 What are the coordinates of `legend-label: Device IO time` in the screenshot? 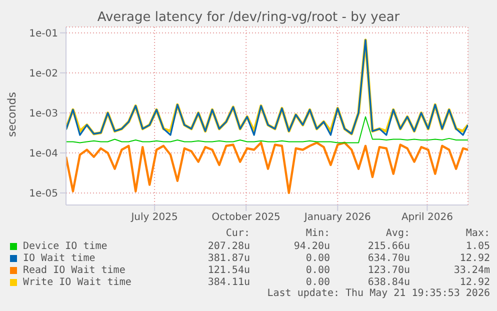 It's located at (65, 246).